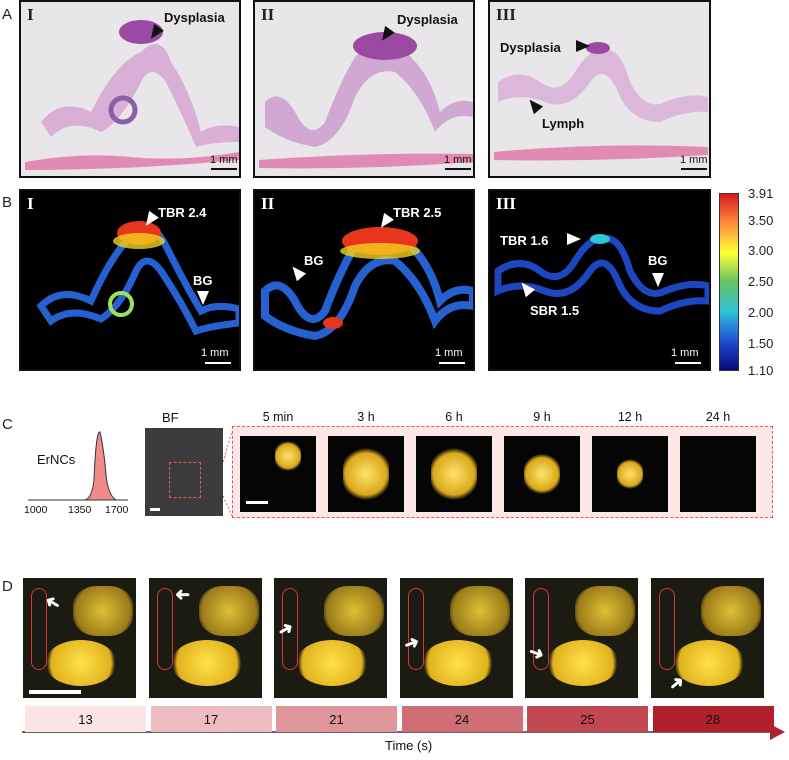 The height and width of the screenshot is (760, 789). I want to click on fl-1-bg-label: BG, so click(203, 280).